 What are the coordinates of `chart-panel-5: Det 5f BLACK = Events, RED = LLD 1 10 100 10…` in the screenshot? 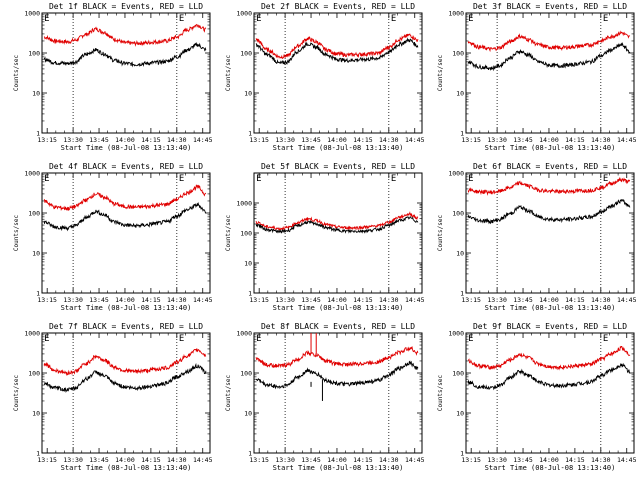 It's located at (325, 237).